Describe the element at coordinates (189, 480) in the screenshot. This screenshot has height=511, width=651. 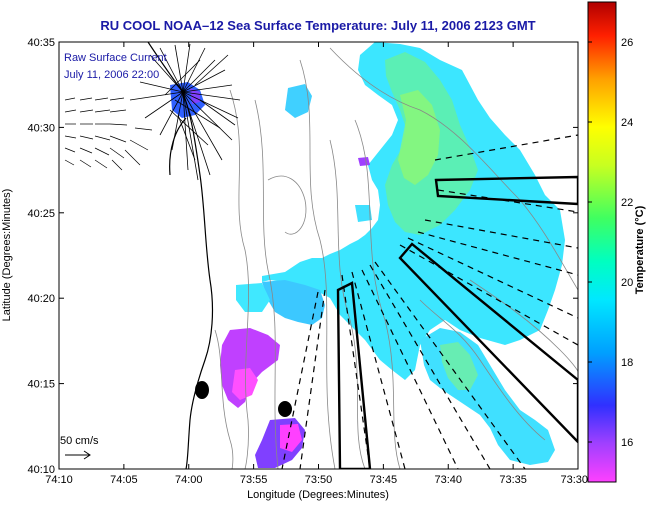
I see `x-tick-label: 74:00` at that location.